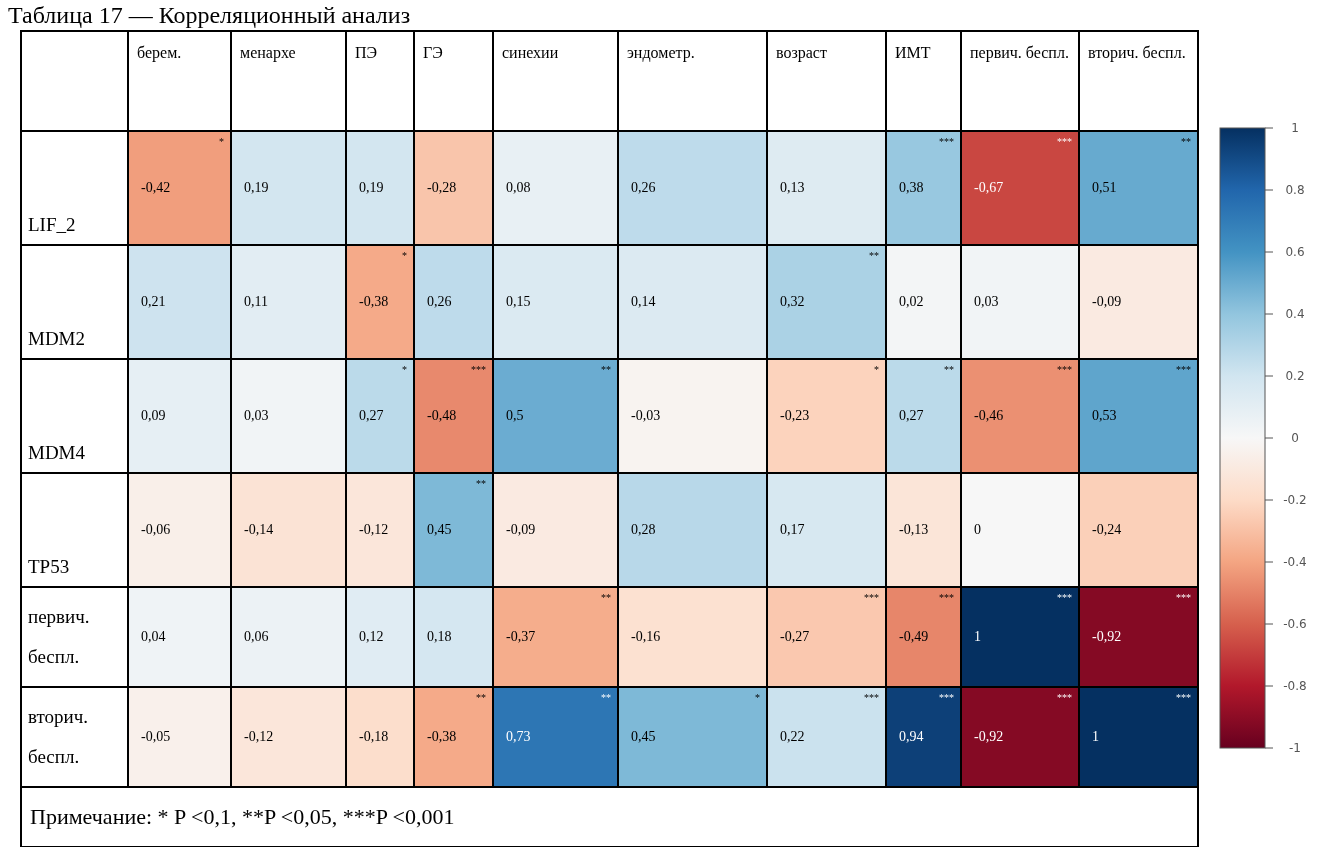 The width and height of the screenshot is (1324, 847). I want to click on data-label: 0,15, so click(555, 302).